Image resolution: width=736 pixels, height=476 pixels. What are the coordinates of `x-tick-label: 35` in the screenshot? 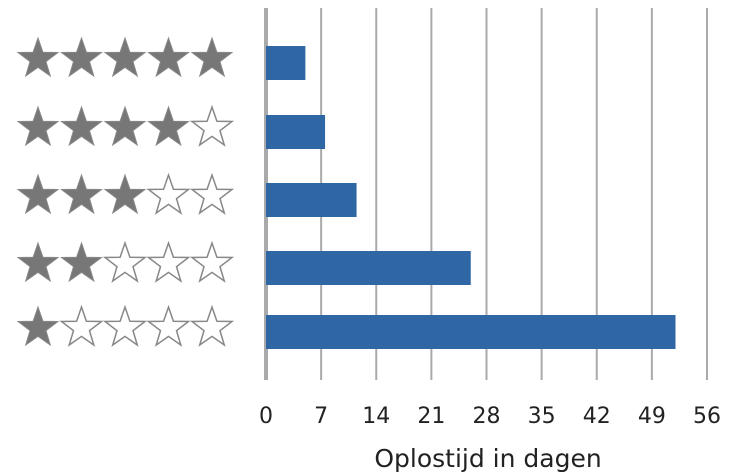 It's located at (542, 416).